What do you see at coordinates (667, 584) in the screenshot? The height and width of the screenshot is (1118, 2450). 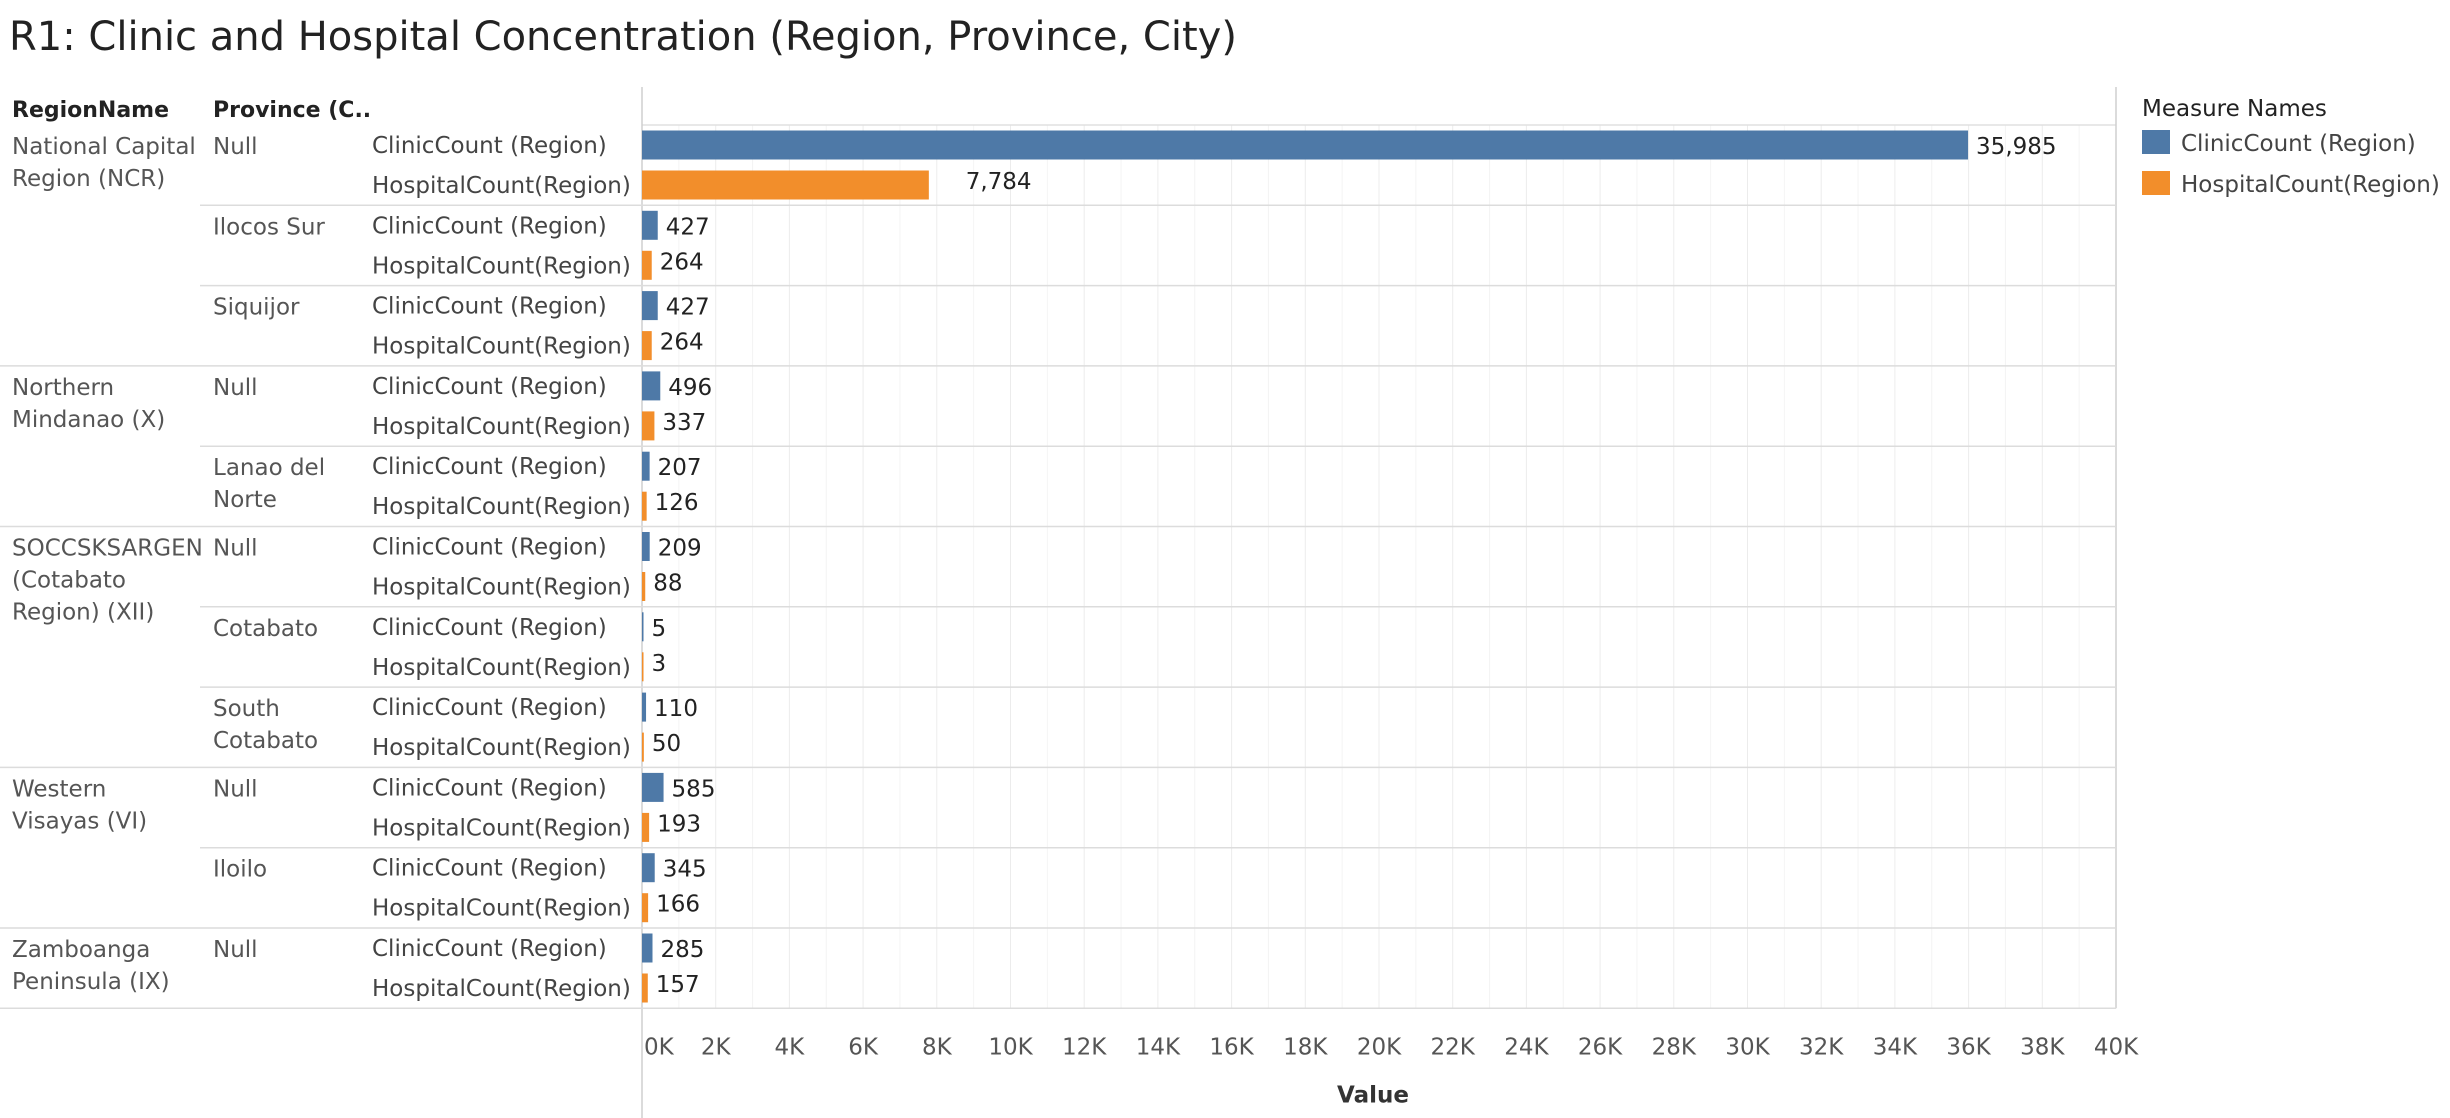 I see `data-label: 88` at bounding box center [667, 584].